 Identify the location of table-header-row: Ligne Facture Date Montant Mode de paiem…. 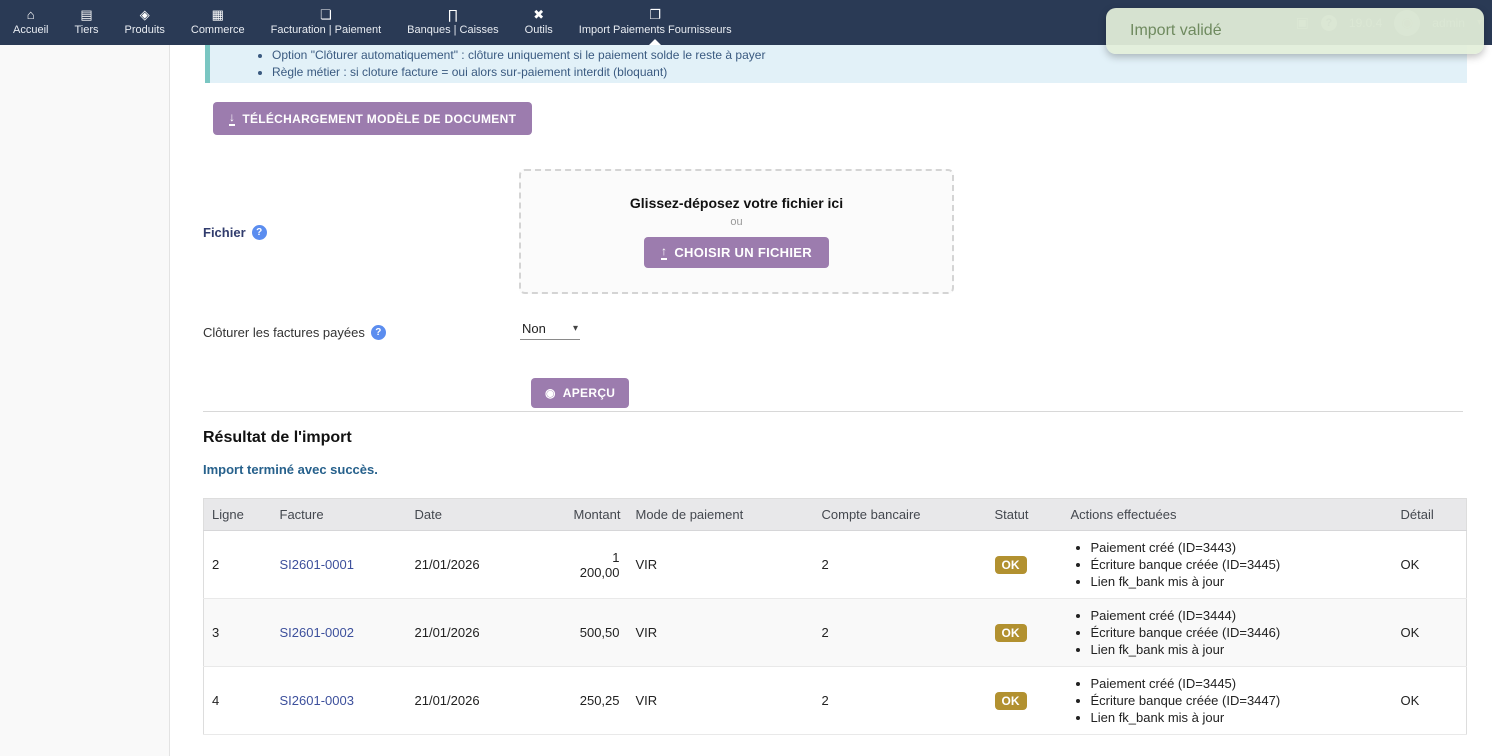
(835, 514).